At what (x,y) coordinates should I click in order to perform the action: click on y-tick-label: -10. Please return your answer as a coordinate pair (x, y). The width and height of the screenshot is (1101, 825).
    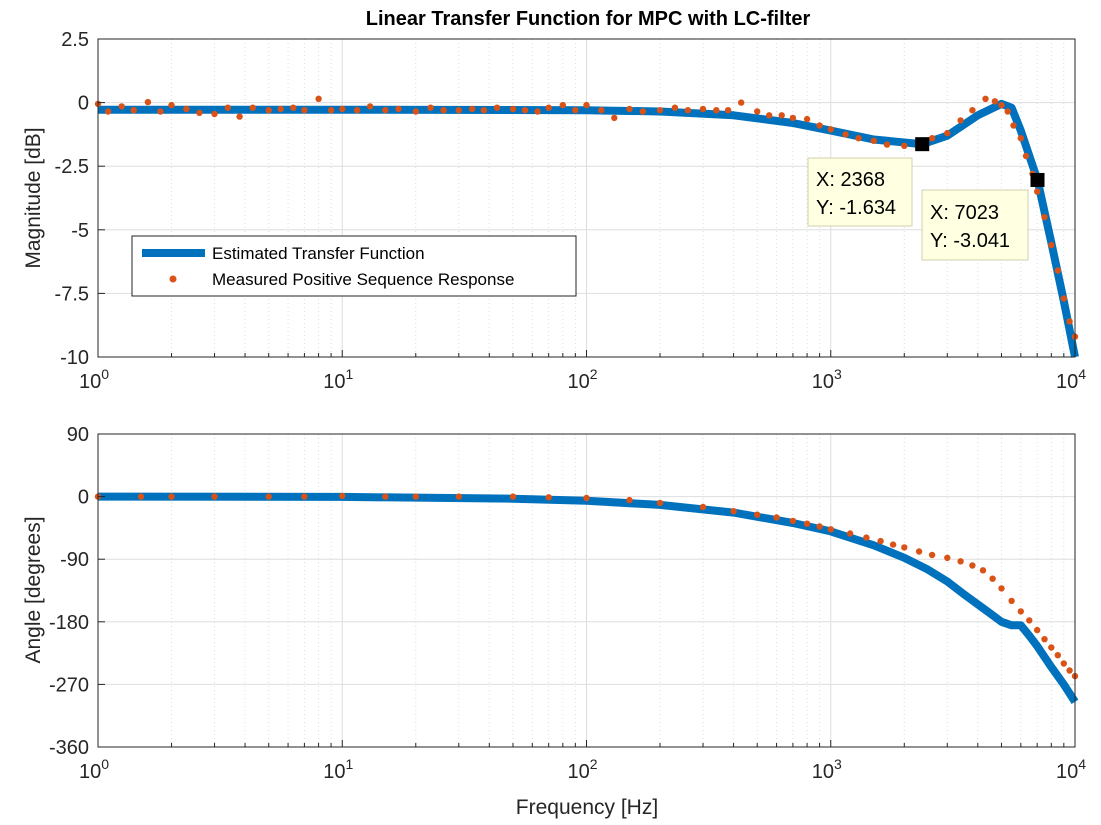
    Looking at the image, I should click on (74, 358).